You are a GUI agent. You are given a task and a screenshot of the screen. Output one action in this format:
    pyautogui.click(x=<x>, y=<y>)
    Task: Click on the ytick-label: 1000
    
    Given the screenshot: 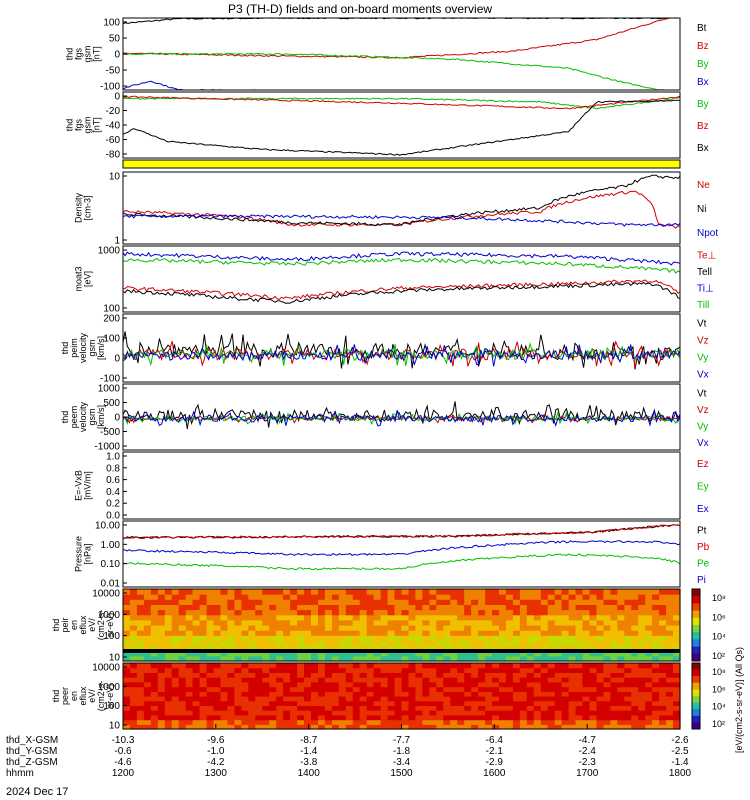 What is the action you would take?
    pyautogui.click(x=109, y=615)
    